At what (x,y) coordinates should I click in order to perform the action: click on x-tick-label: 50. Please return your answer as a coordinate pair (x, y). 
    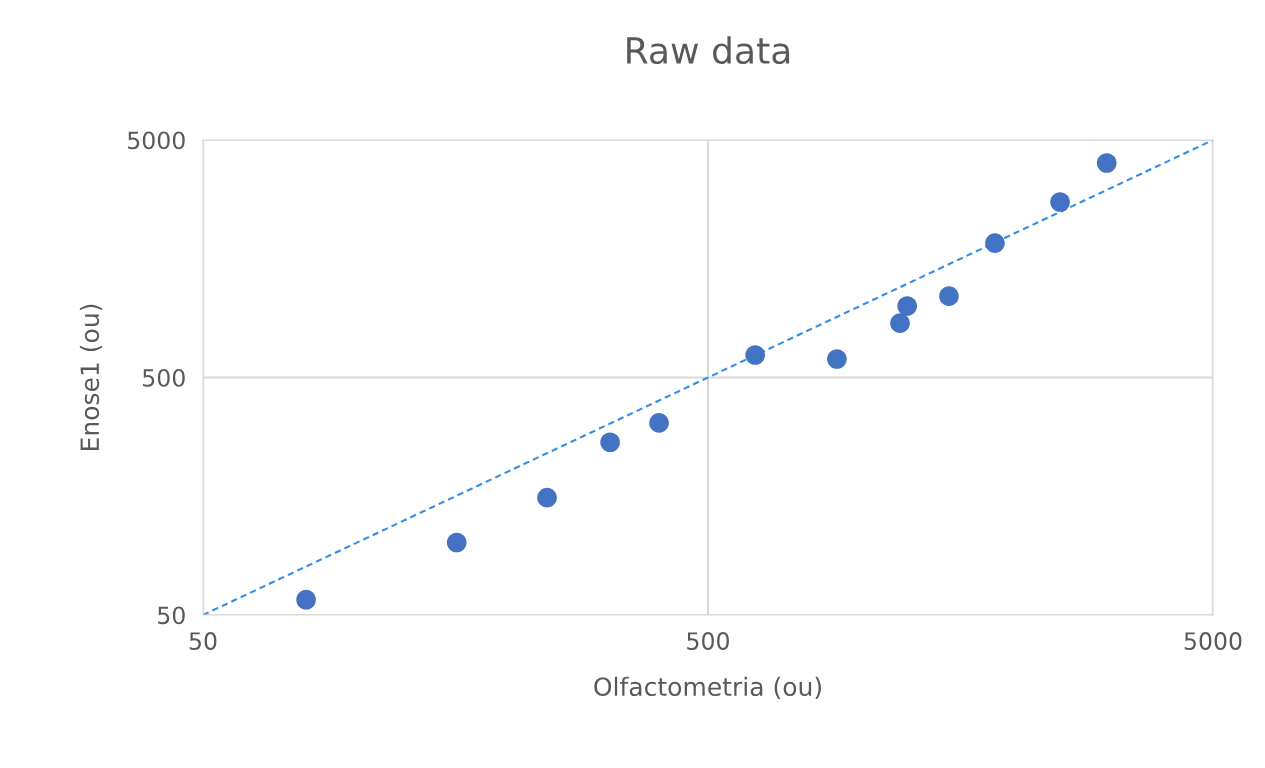
    Looking at the image, I should click on (203, 641).